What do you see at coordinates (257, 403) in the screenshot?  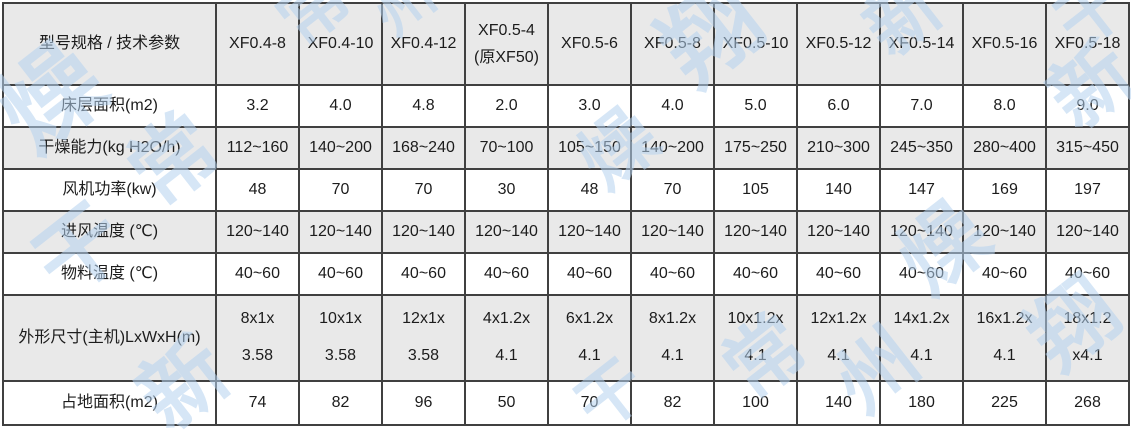 I see `value-cell: 74` at bounding box center [257, 403].